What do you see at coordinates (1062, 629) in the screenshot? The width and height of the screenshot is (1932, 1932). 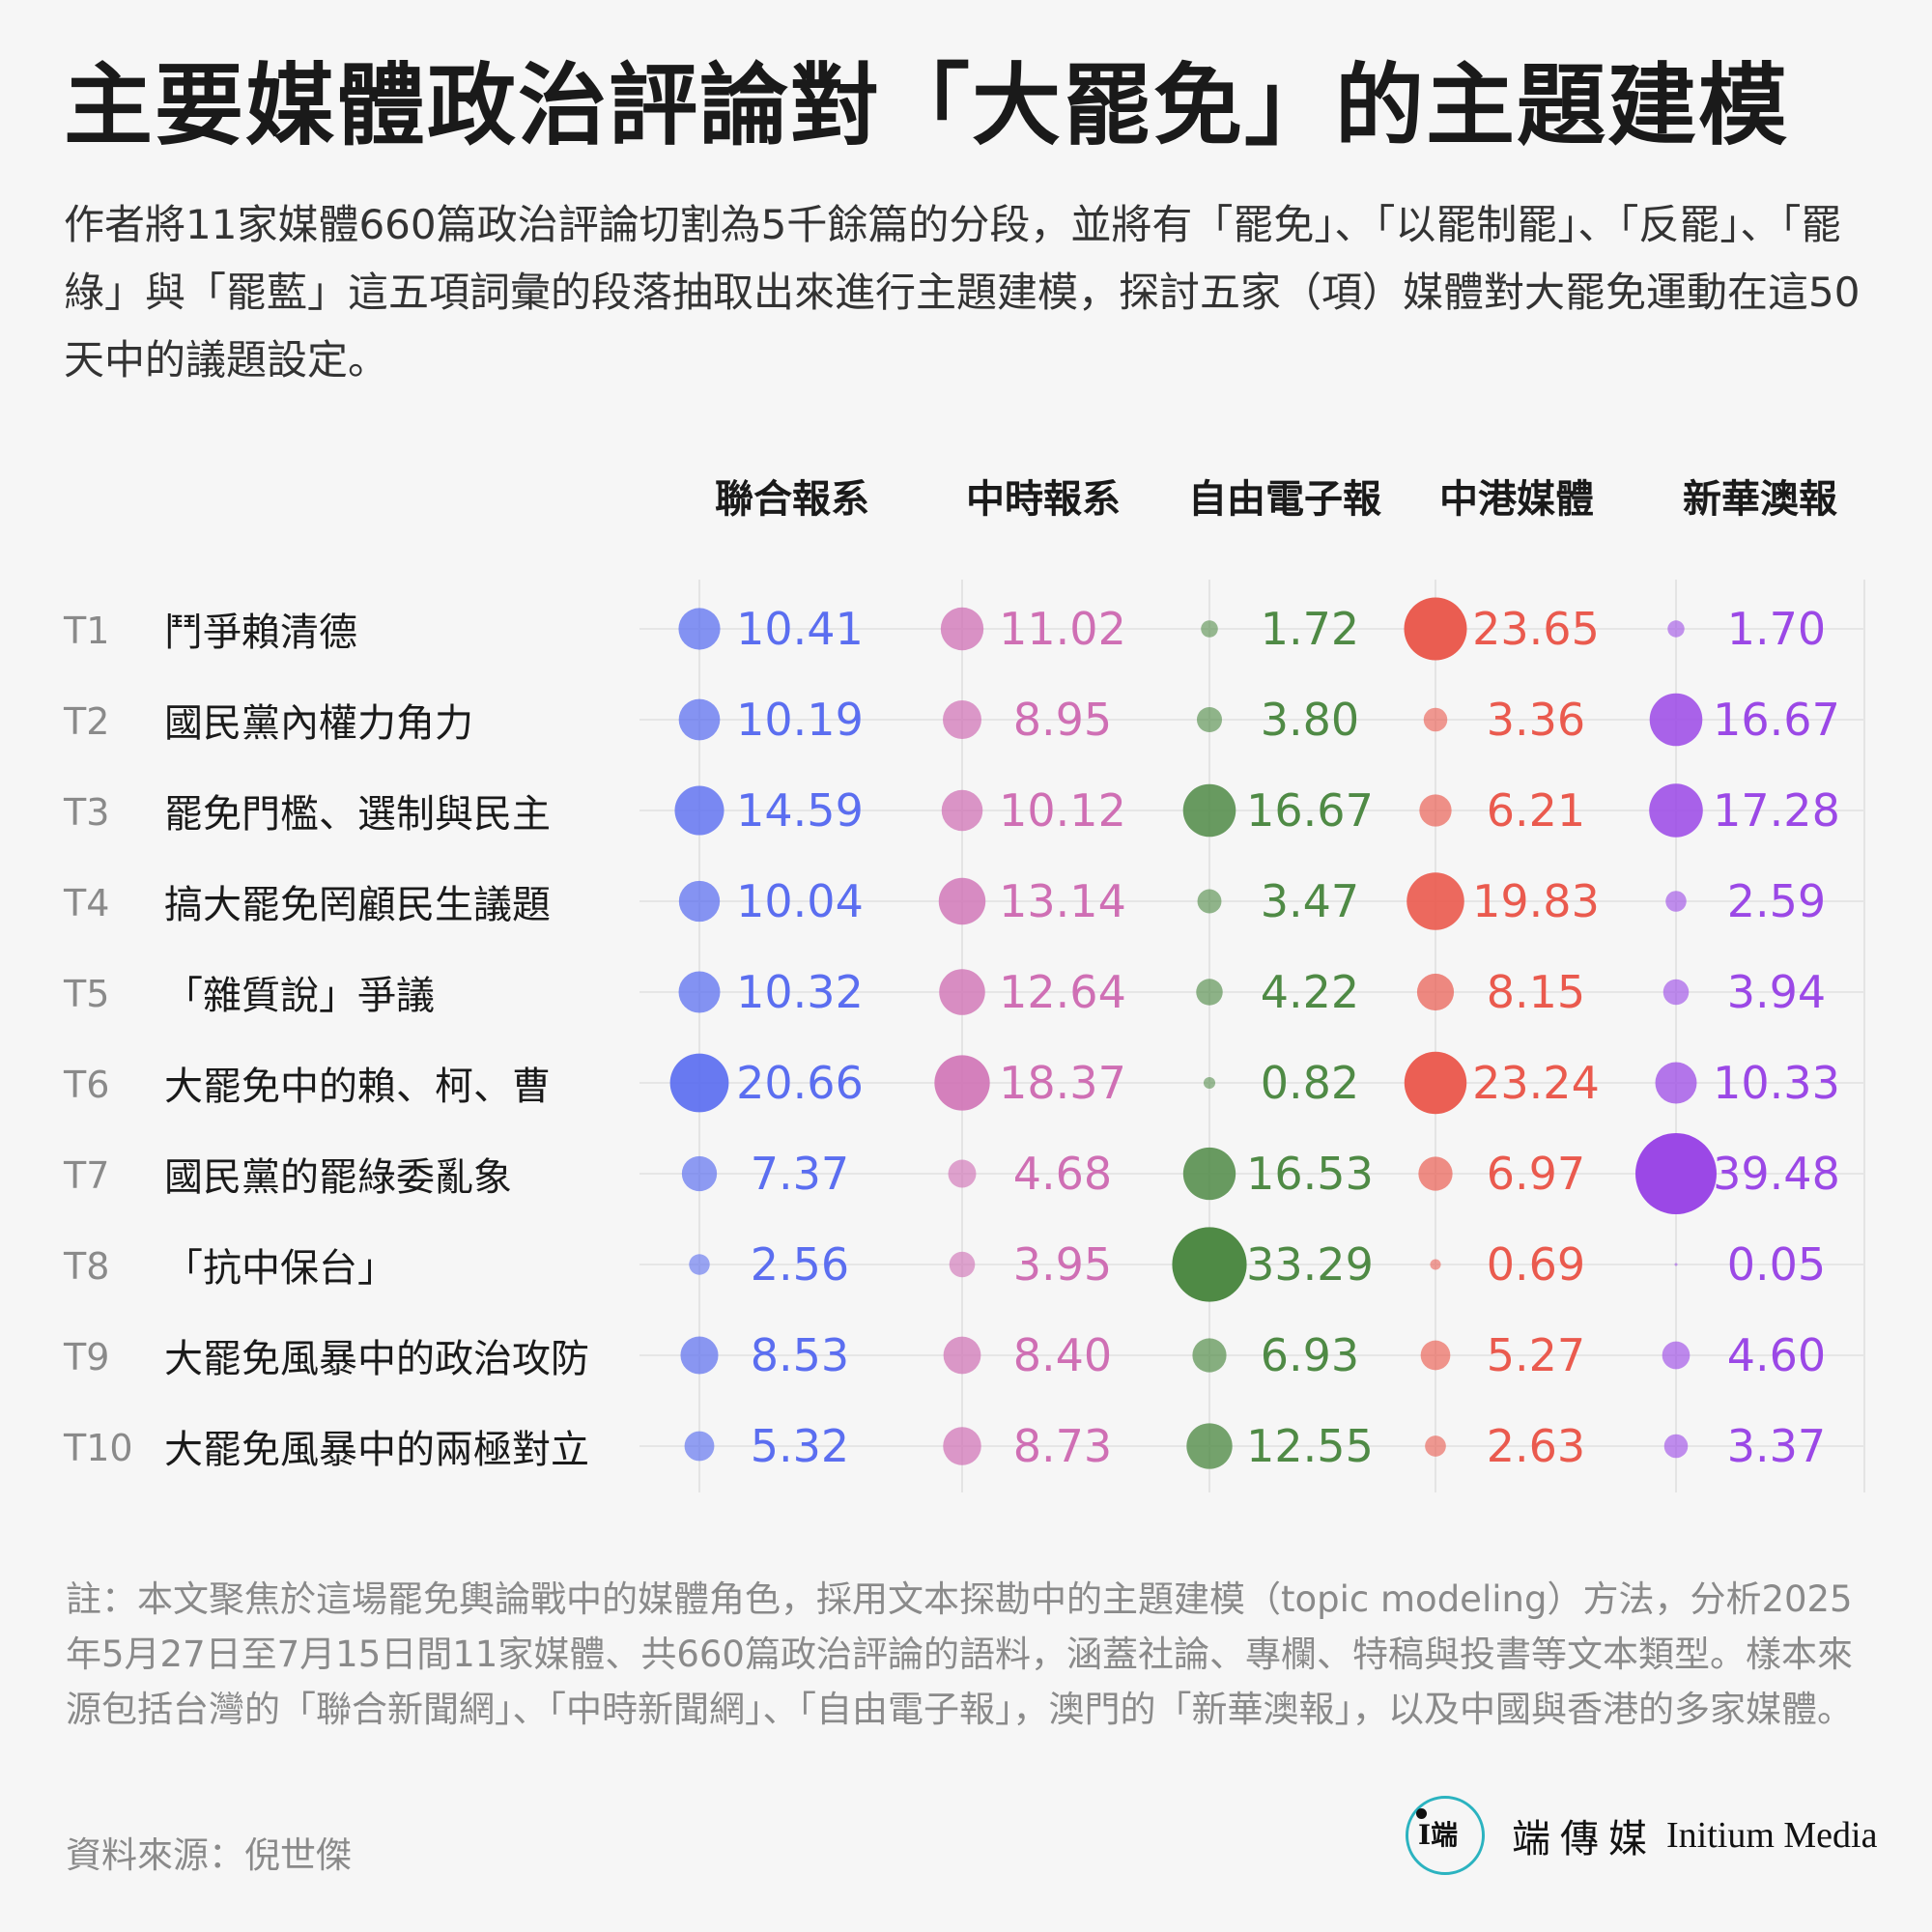 I see `bubble-value-label: 11.02` at bounding box center [1062, 629].